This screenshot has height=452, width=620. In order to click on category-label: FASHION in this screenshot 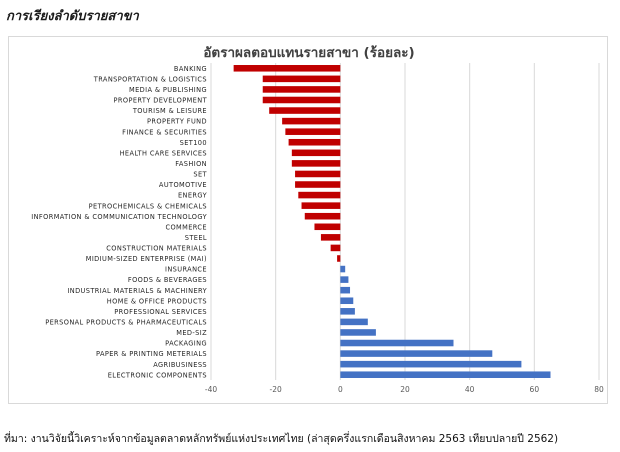, I will do `click(191, 164)`.